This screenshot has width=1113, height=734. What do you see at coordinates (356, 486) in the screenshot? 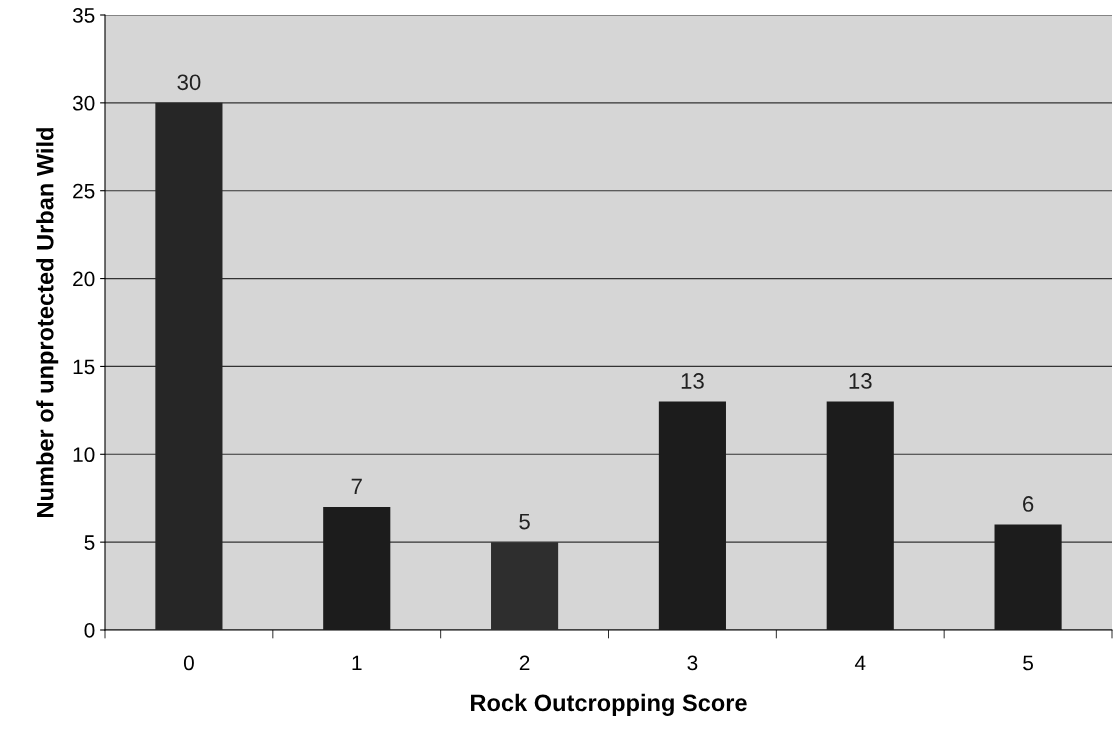
I see `data-label: 7` at bounding box center [356, 486].